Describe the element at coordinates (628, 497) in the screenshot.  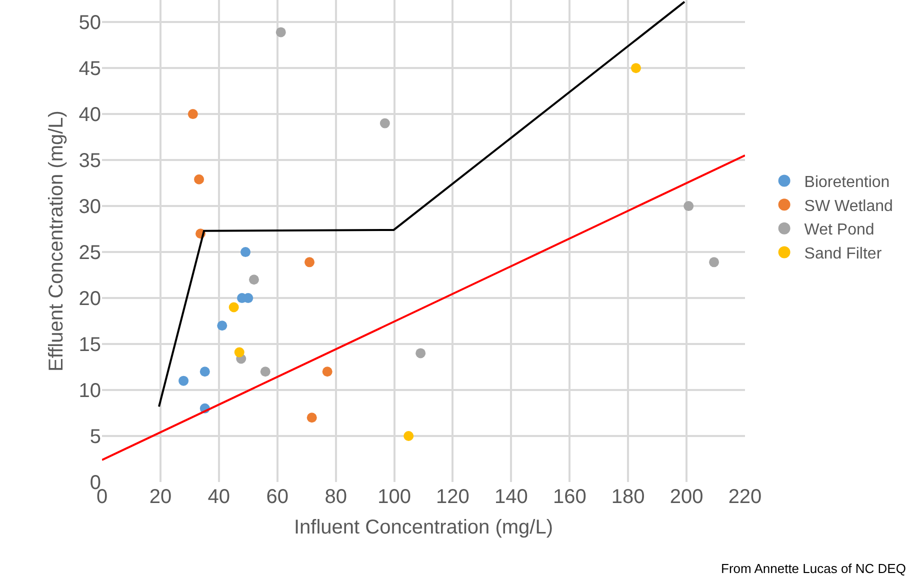
I see `x-tick-label: 180` at that location.